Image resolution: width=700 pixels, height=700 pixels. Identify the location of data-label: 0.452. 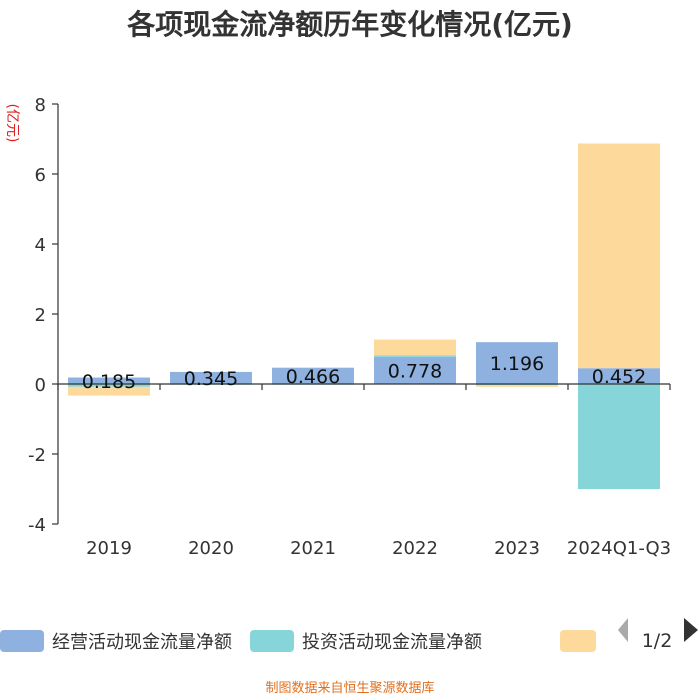
(619, 377).